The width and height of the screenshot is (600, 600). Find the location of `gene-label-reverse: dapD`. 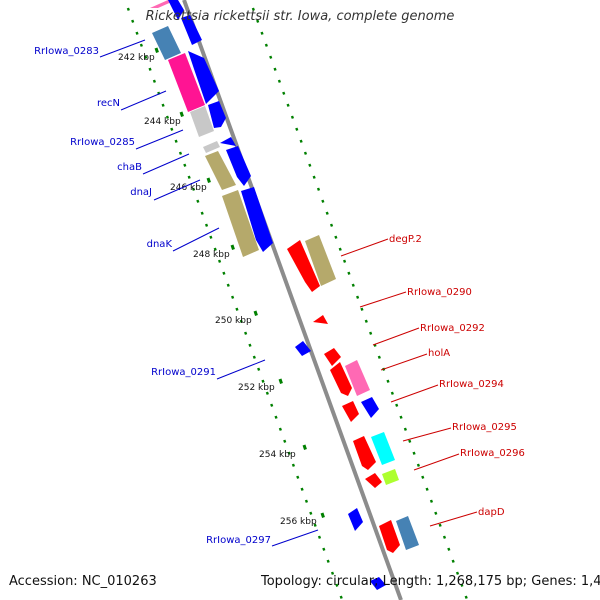

gene-label-reverse: dapD is located at coordinates (491, 512).